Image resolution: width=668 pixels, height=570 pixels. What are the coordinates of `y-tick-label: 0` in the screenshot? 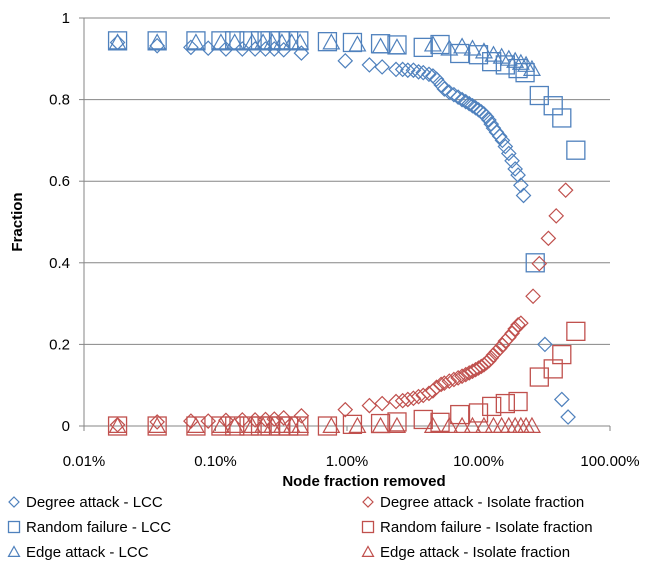 It's located at (66, 426).